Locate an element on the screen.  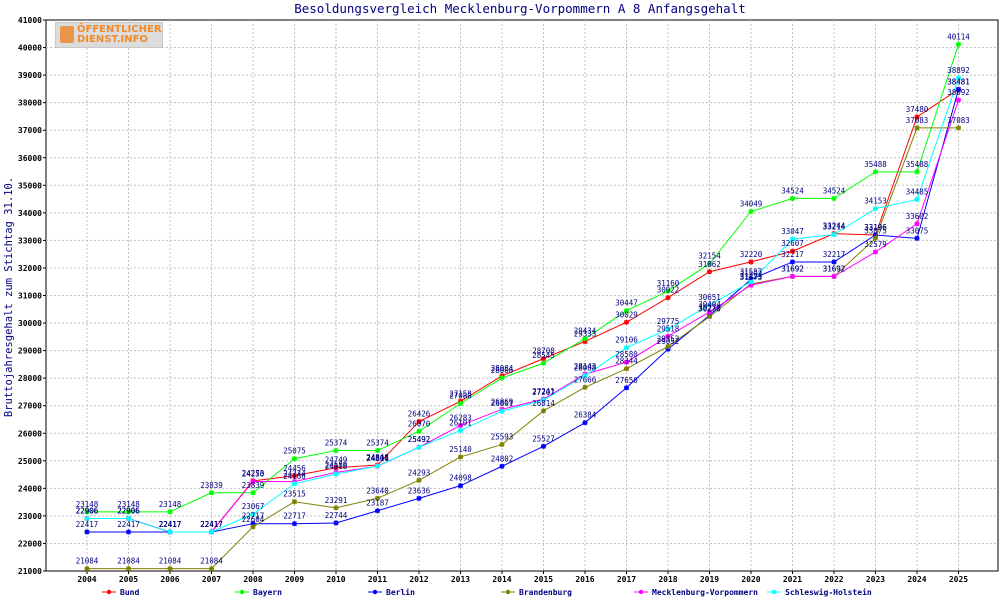
data-label: 30230 is located at coordinates (709, 309).